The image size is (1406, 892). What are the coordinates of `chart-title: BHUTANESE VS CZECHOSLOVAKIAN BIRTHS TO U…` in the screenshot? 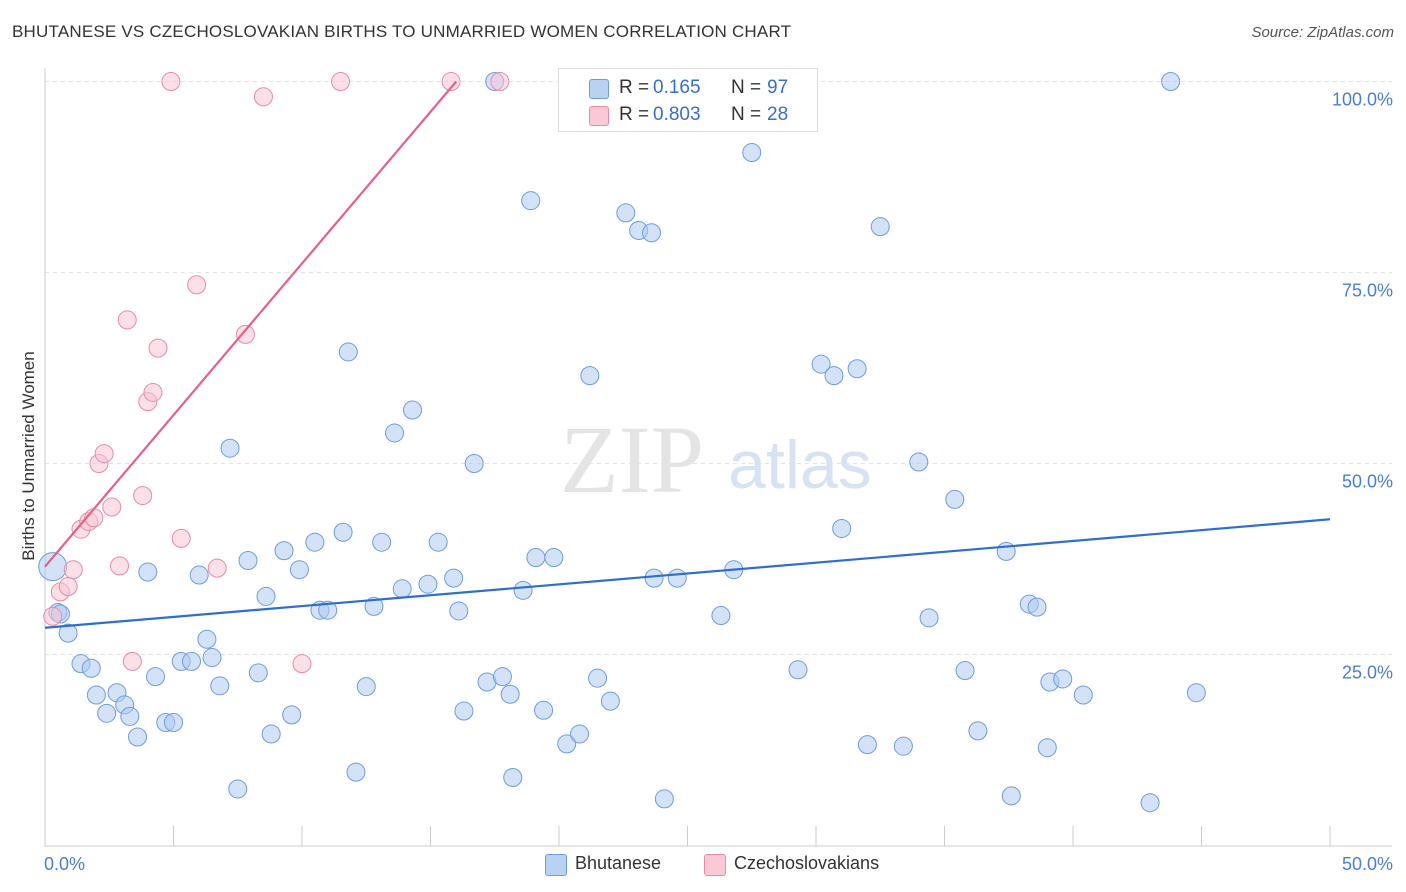 It's located at (402, 31).